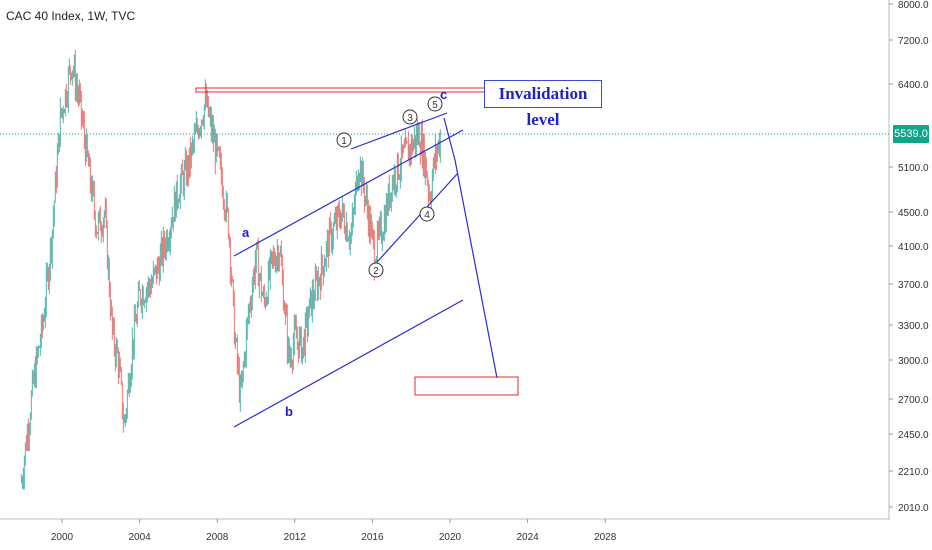  I want to click on target-zone-box, so click(466, 386).